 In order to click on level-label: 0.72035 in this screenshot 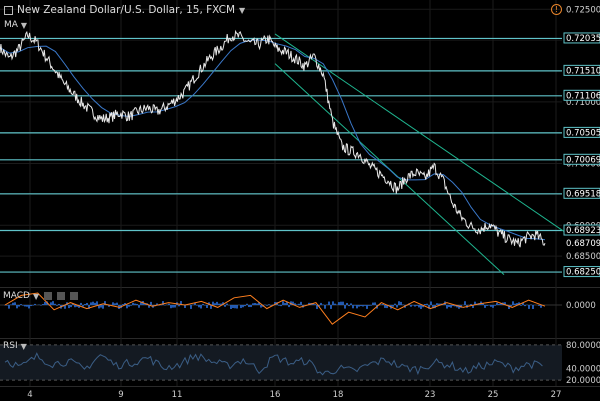, I will do `click(583, 39)`.